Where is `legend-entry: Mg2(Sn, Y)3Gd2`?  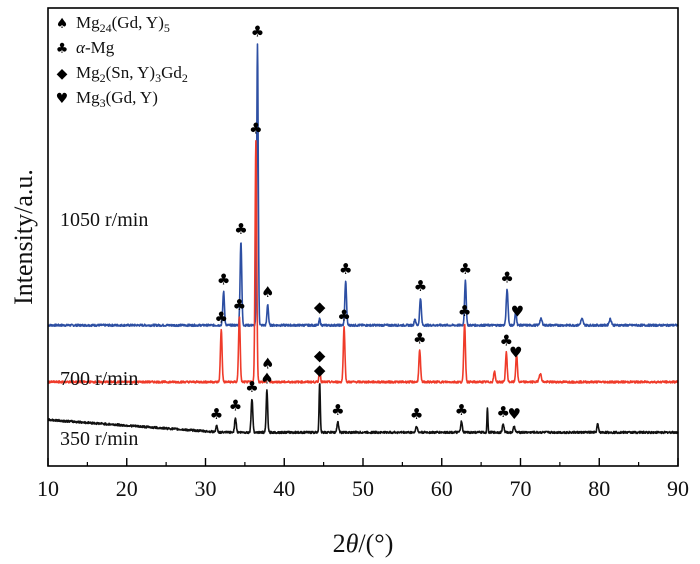 legend-entry: Mg2(Sn, Y)3Gd2 is located at coordinates (132, 74).